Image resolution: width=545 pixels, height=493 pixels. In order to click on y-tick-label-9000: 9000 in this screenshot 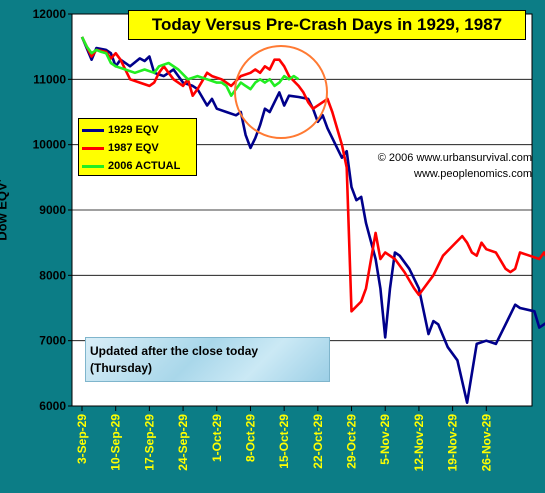, I will do `click(52, 210)`.